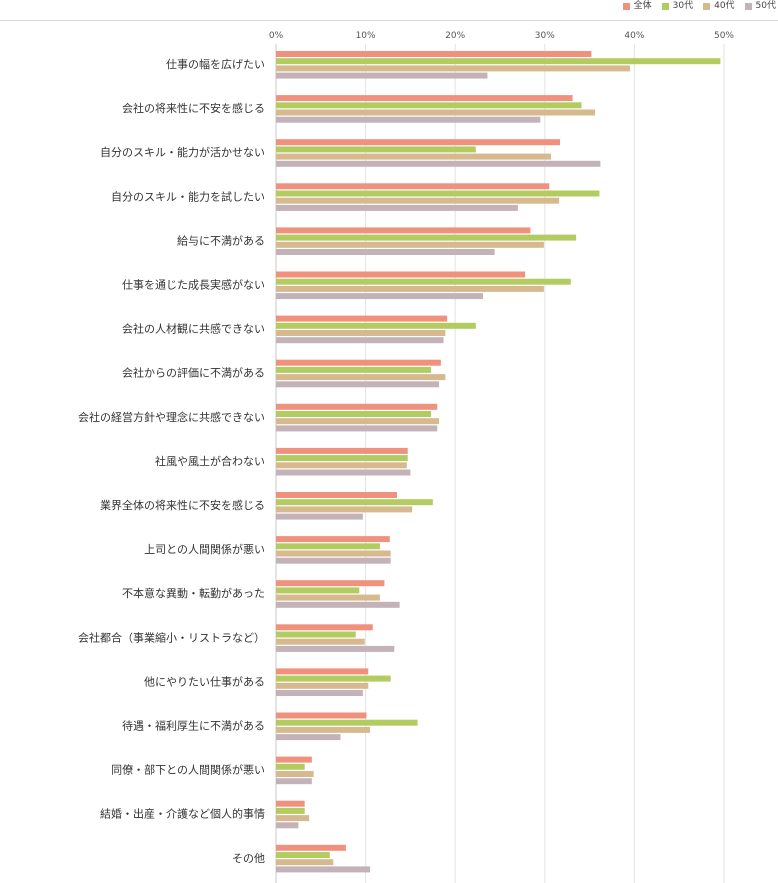 The width and height of the screenshot is (778, 883). What do you see at coordinates (193, 593) in the screenshot?
I see `category-label: 不本意な異動・転勤があった` at bounding box center [193, 593].